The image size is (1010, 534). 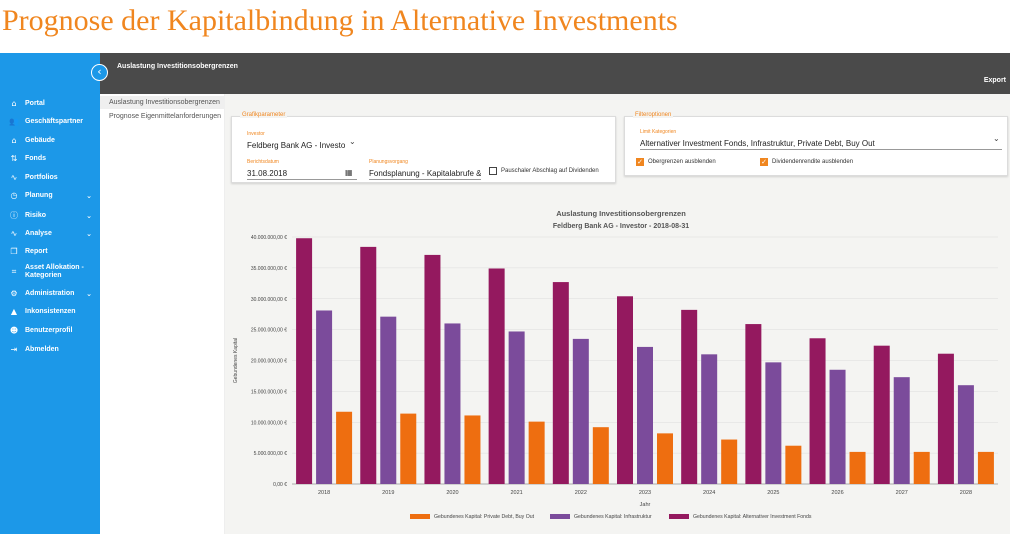 What do you see at coordinates (267, 173) in the screenshot?
I see `date-field: 31.08.2018` at bounding box center [267, 173].